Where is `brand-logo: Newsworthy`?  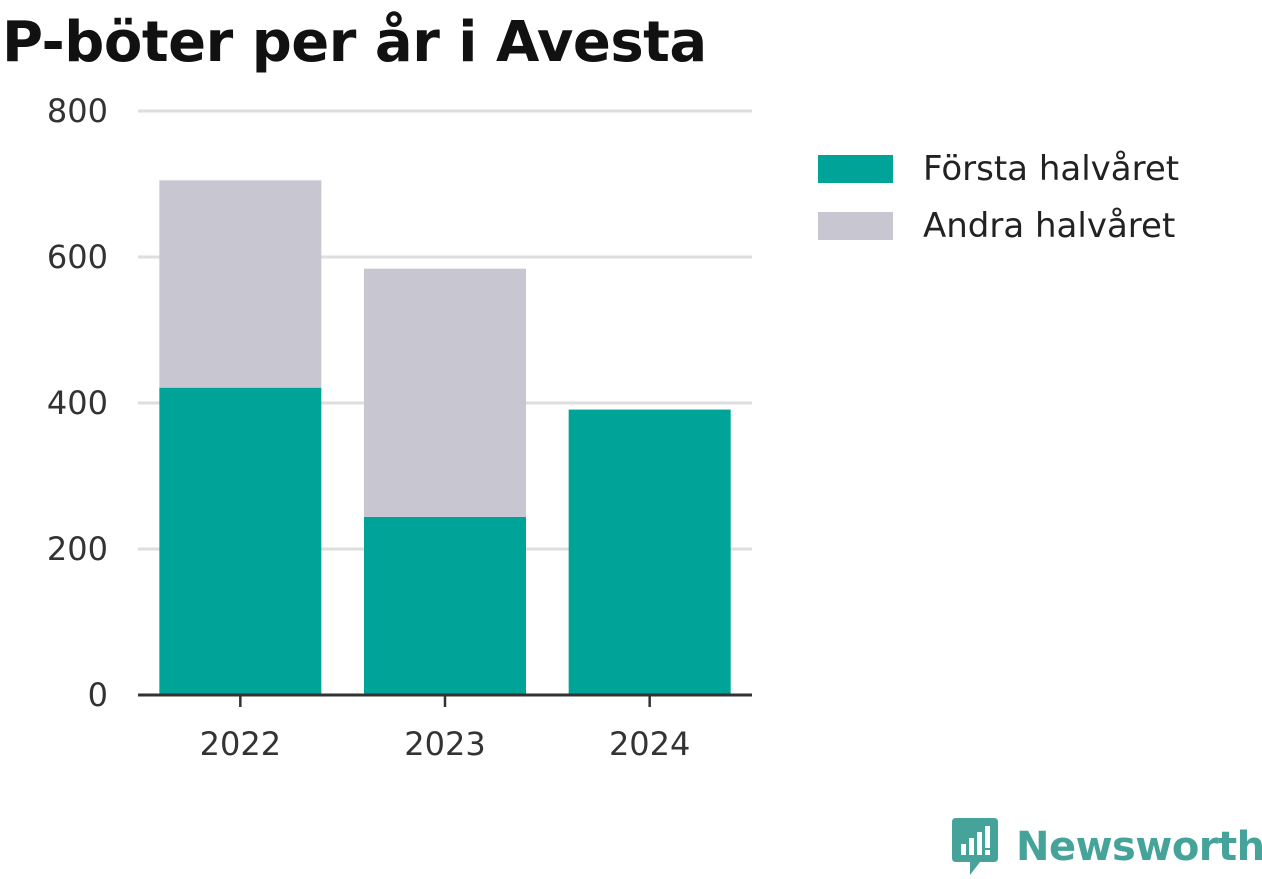
brand-logo: Newsworthy is located at coordinates (1106, 847).